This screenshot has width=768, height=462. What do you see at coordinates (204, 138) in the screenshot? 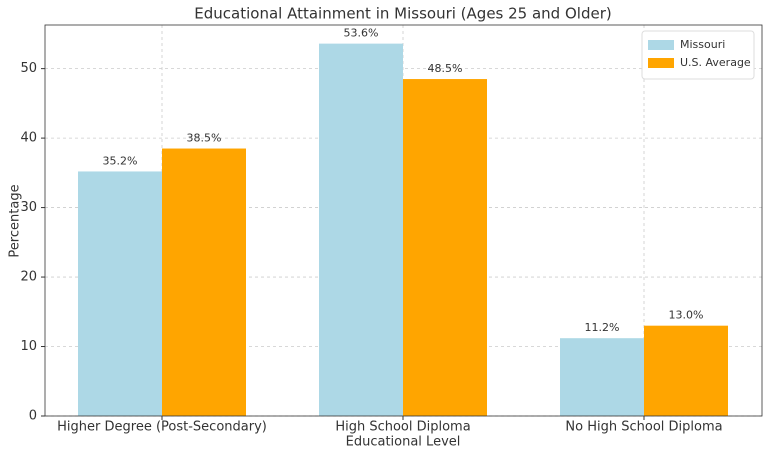
I see `value-label: 38.5%` at bounding box center [204, 138].